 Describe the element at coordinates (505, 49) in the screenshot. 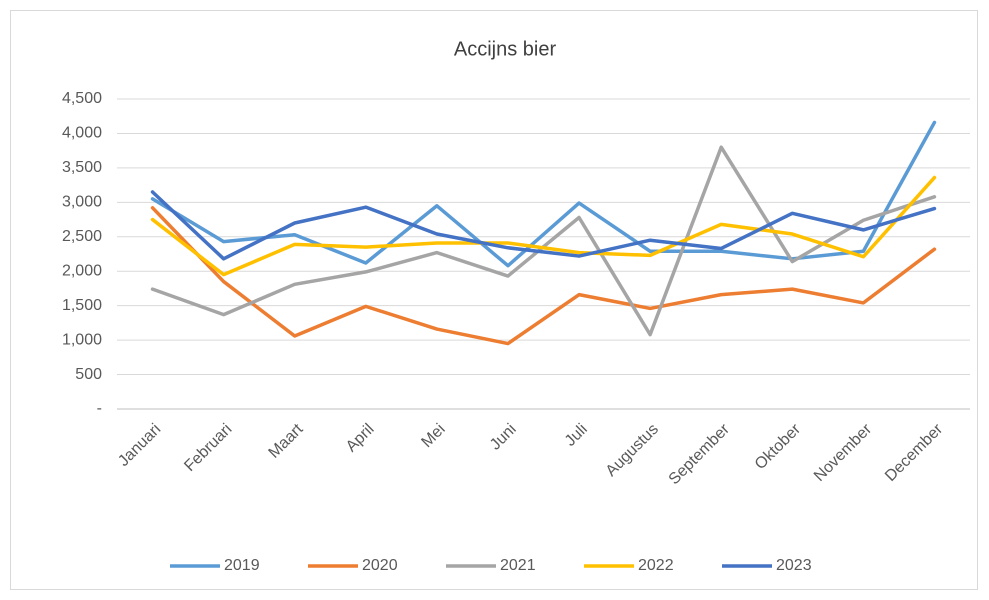

I see `chart-title: Accijns bier` at that location.